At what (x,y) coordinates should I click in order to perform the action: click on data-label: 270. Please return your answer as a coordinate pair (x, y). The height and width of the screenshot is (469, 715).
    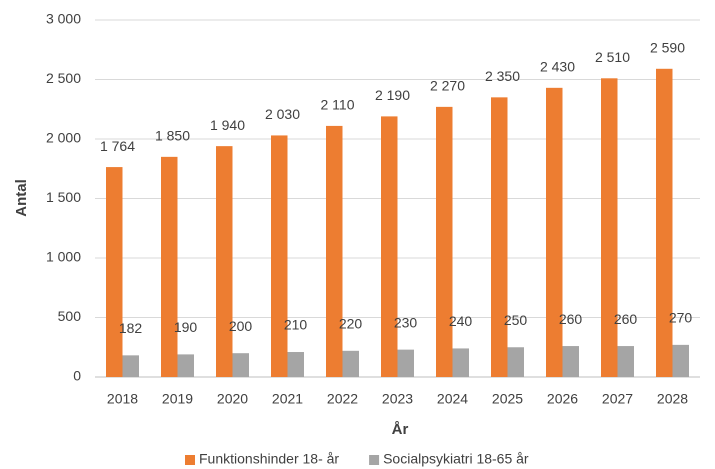
    Looking at the image, I should click on (681, 318).